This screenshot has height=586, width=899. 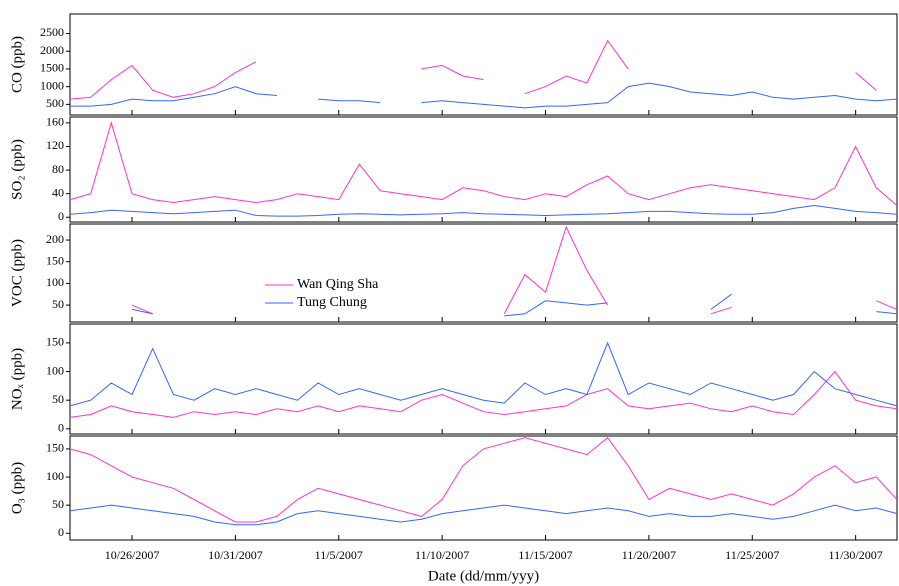 What do you see at coordinates (17, 169) in the screenshot?
I see `y-axis-label: SO₂ (ppb)` at bounding box center [17, 169].